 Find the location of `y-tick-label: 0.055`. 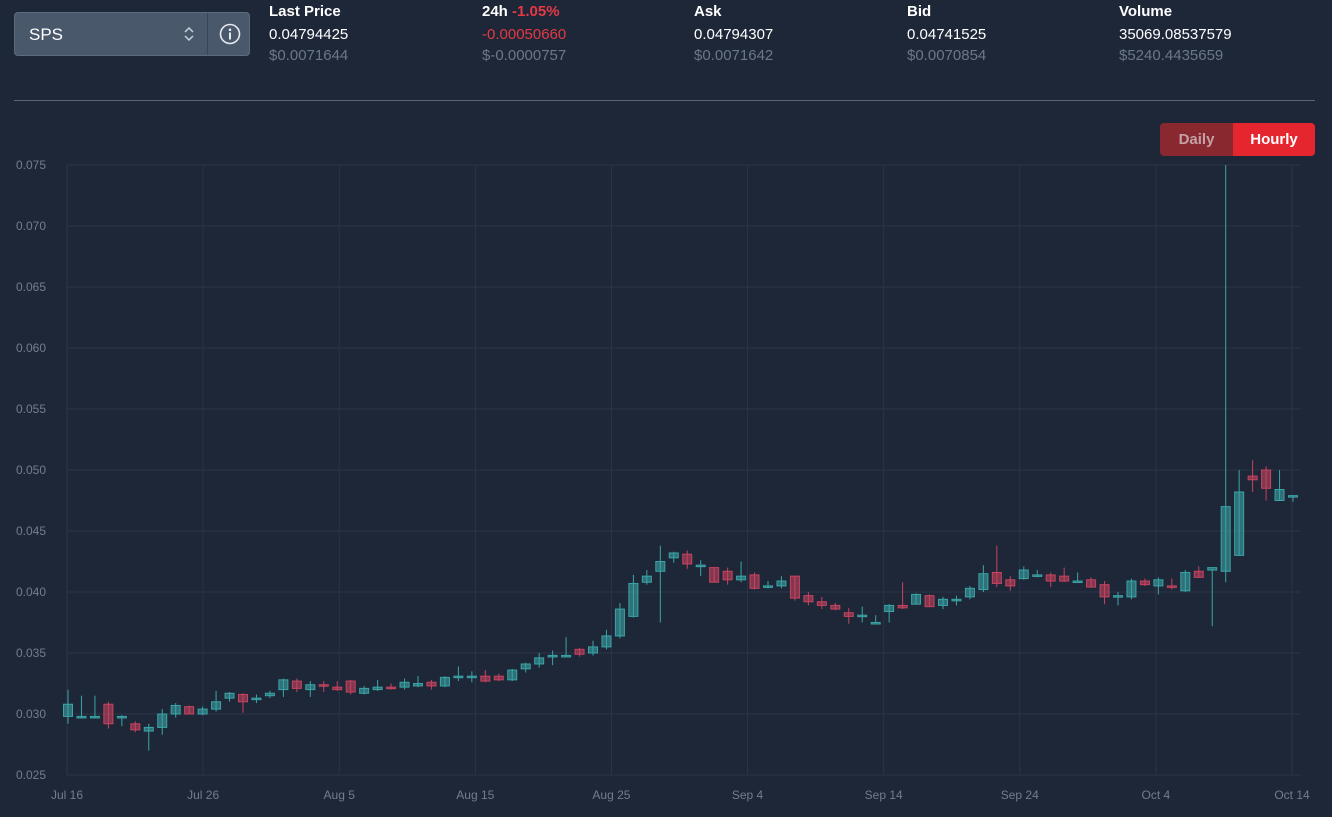

y-tick-label: 0.055 is located at coordinates (31, 409).